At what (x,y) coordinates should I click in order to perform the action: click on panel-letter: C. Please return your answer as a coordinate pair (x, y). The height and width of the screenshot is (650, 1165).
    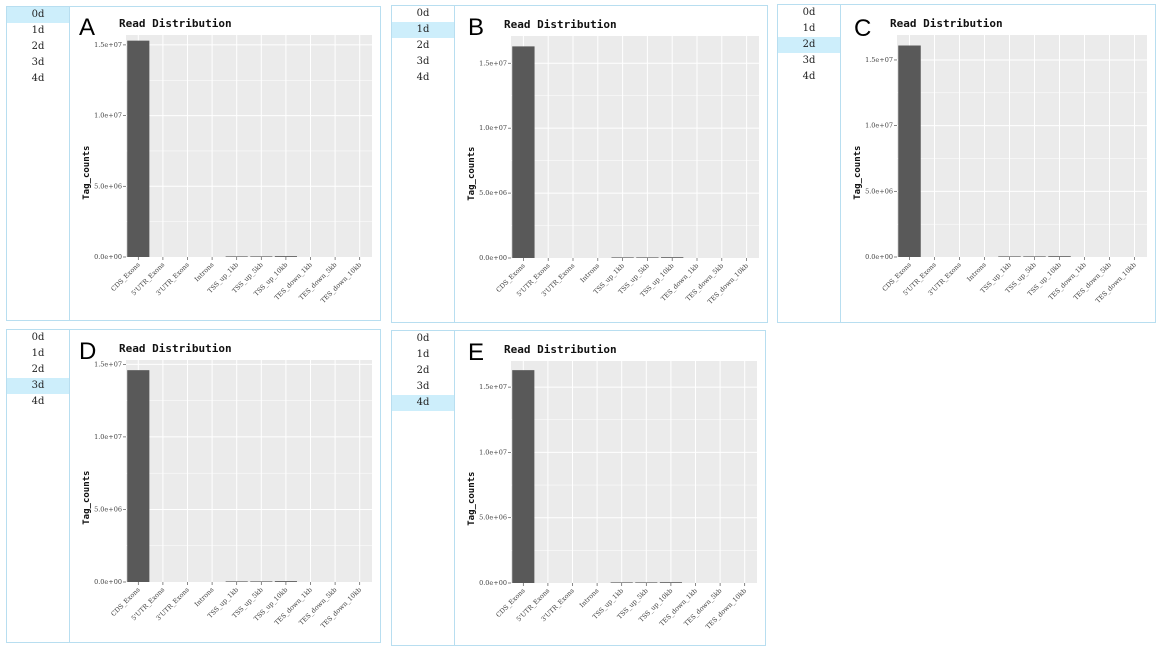
    Looking at the image, I should click on (863, 28).